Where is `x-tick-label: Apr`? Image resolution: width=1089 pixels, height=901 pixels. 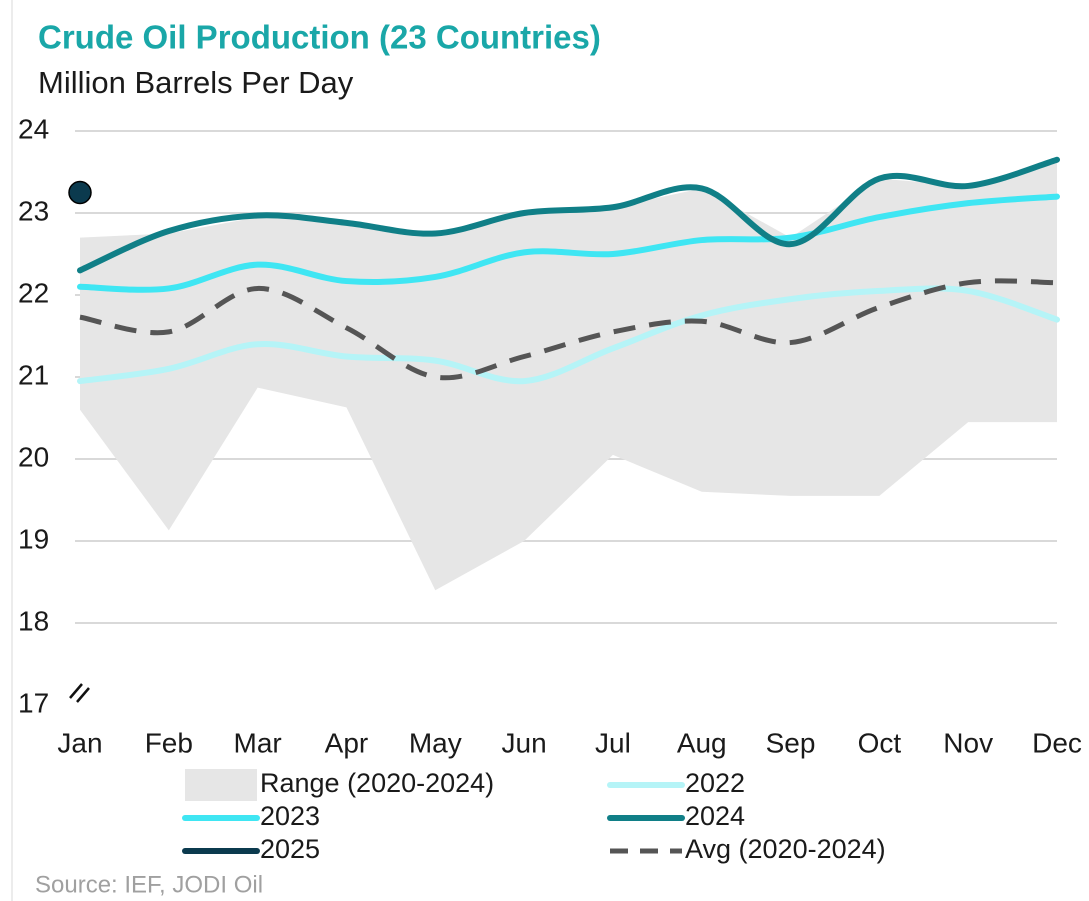 x-tick-label: Apr is located at coordinates (347, 742).